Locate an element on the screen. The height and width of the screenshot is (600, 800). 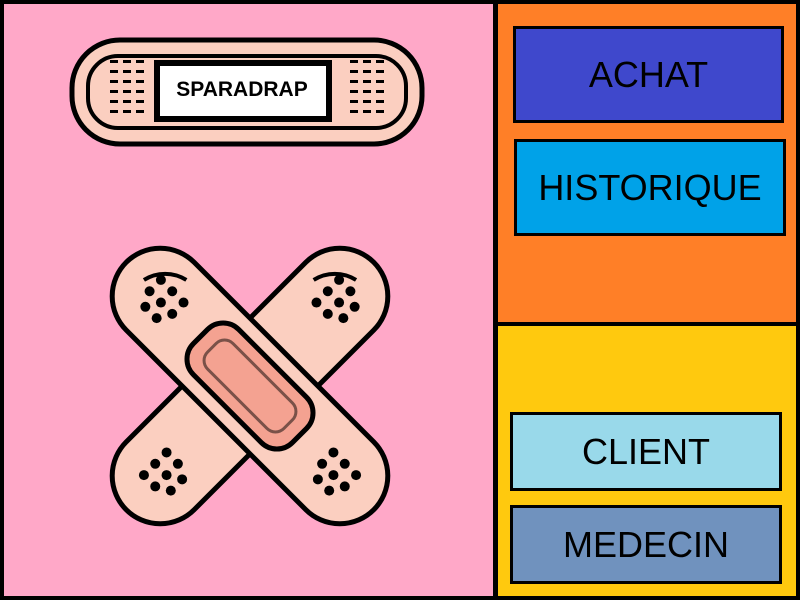
client-button: CLIENT is located at coordinates (646, 451).